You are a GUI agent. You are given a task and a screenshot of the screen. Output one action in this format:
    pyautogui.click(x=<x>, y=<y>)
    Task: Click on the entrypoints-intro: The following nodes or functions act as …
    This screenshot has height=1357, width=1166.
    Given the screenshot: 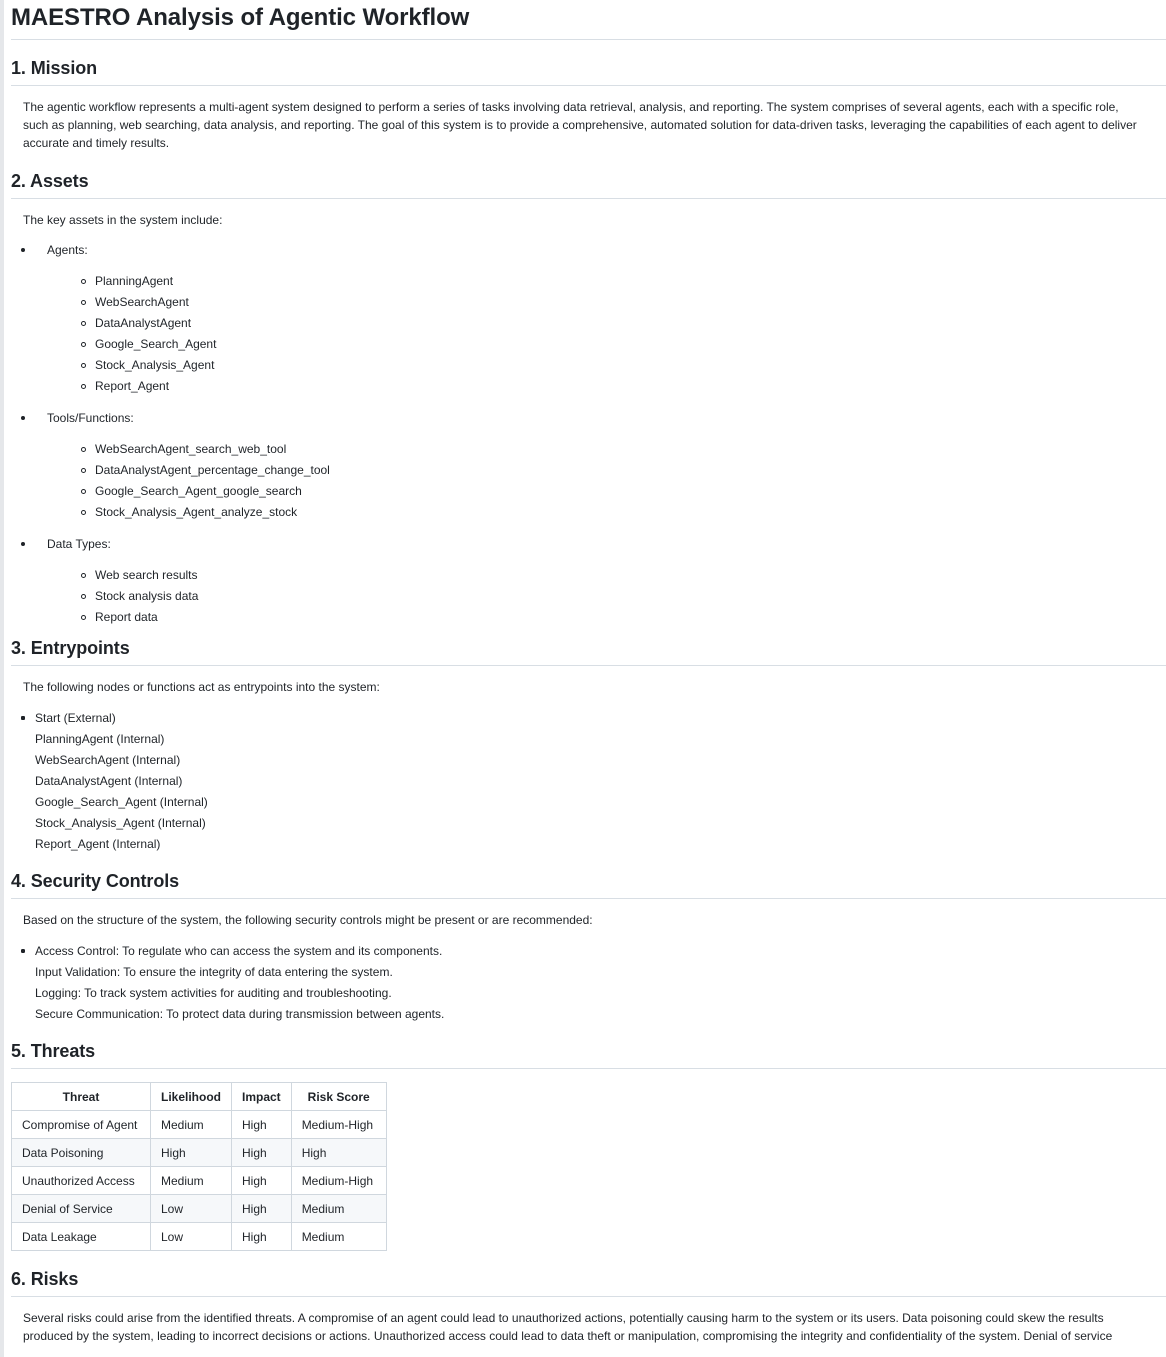 What is the action you would take?
    pyautogui.click(x=201, y=687)
    